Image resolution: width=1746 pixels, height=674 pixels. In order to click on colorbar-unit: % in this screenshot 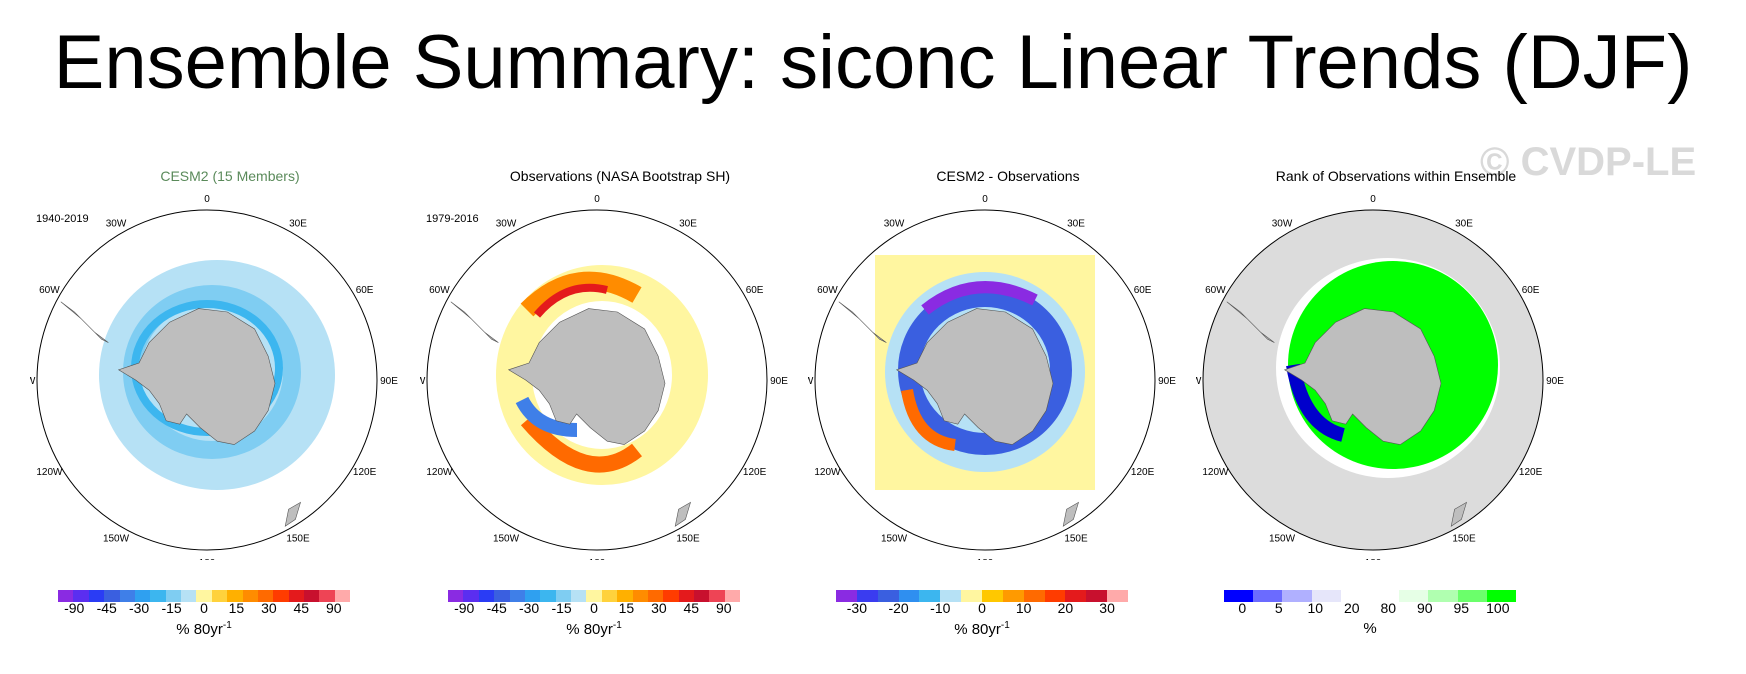, I will do `click(1370, 628)`.